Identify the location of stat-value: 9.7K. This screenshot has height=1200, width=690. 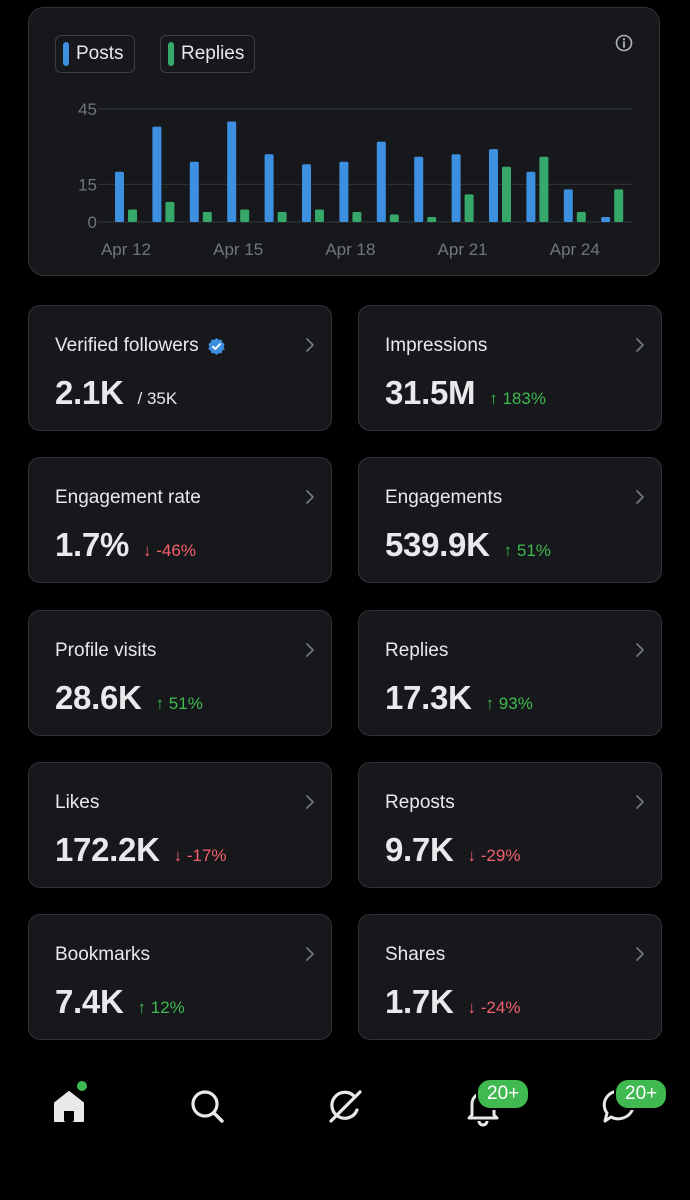
(419, 849).